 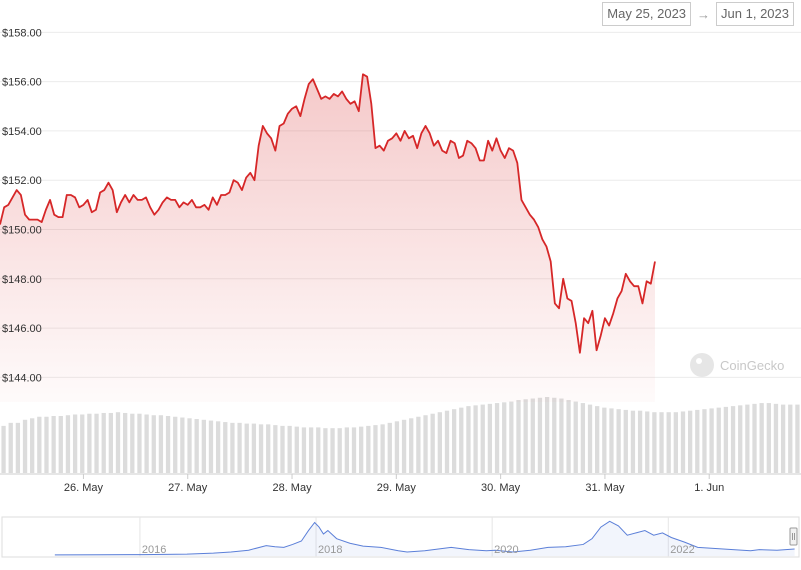 What do you see at coordinates (755, 14) in the screenshot?
I see `range-to-input: Jun 1, 2023` at bounding box center [755, 14].